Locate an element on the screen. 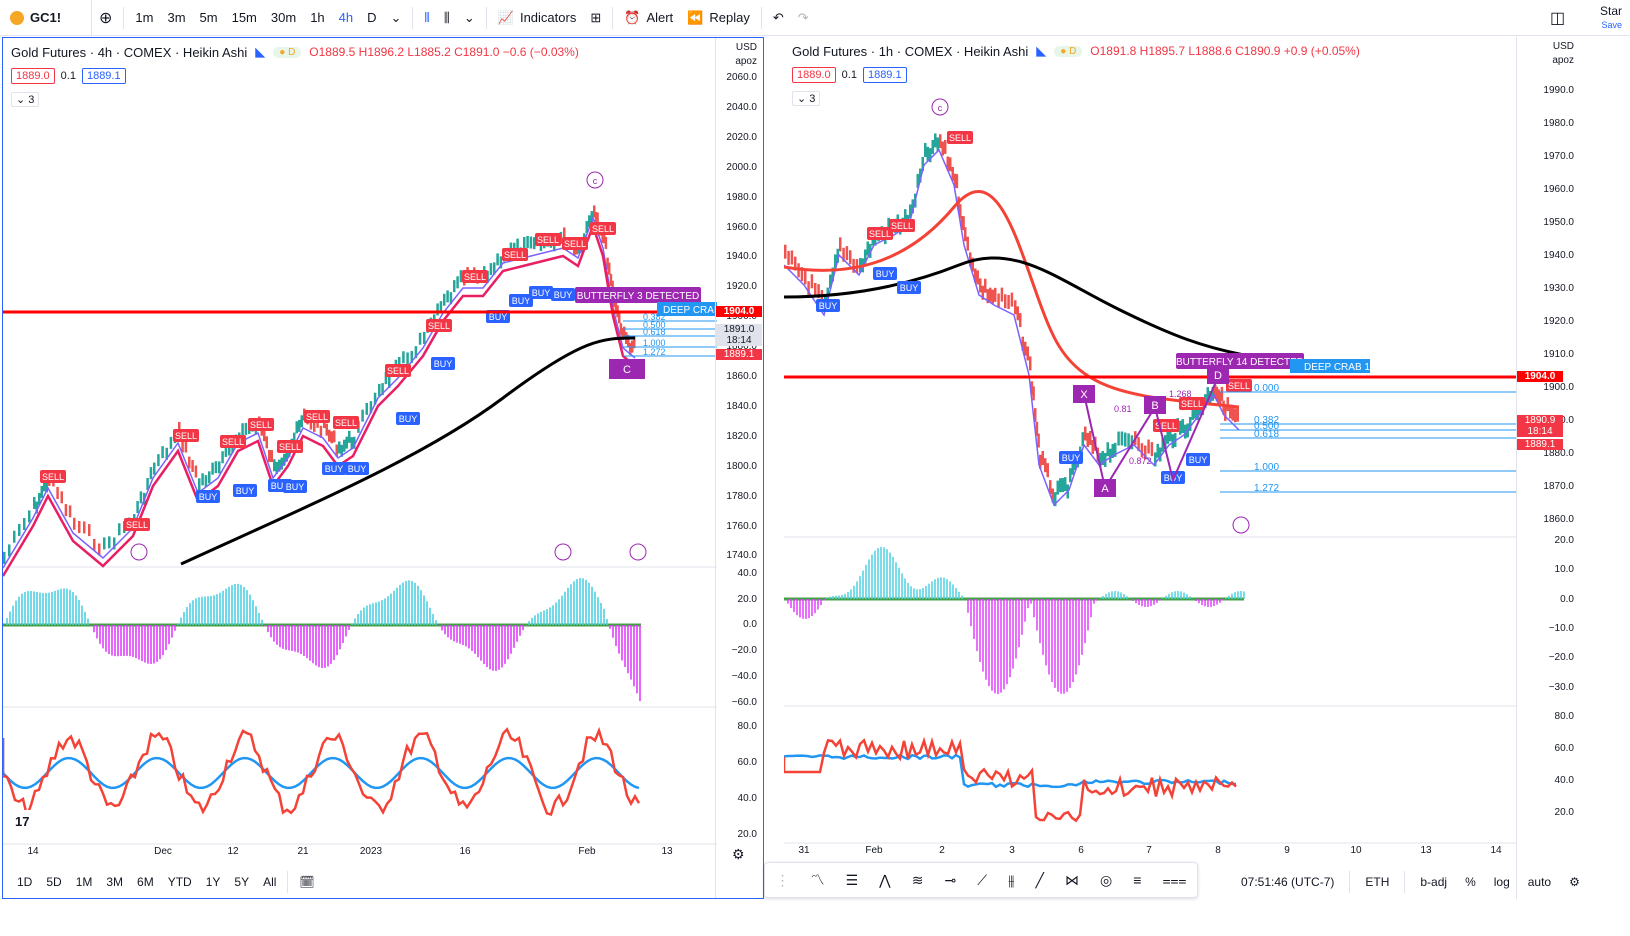  goto-date-button: 🗓 is located at coordinates (306, 882).